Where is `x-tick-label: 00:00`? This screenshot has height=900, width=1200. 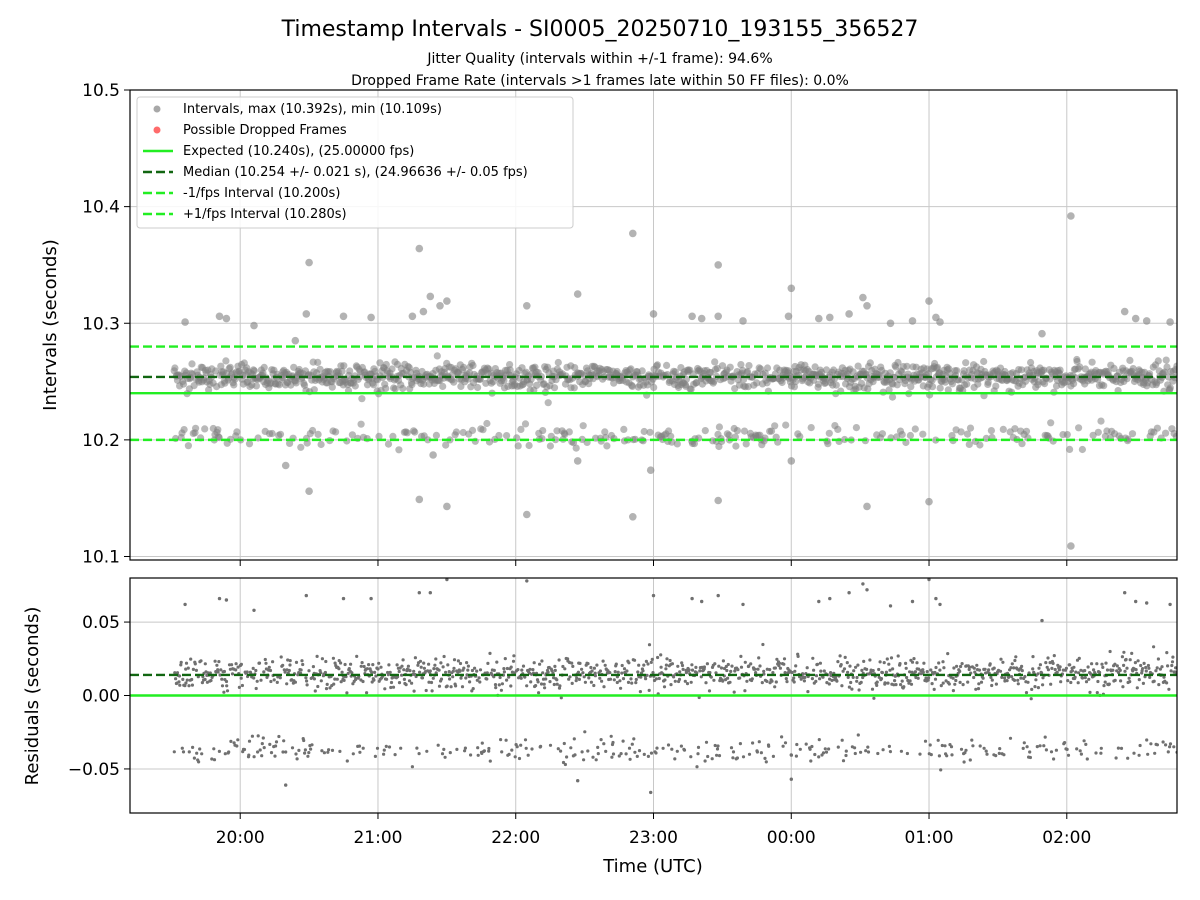 x-tick-label: 00:00 is located at coordinates (791, 838).